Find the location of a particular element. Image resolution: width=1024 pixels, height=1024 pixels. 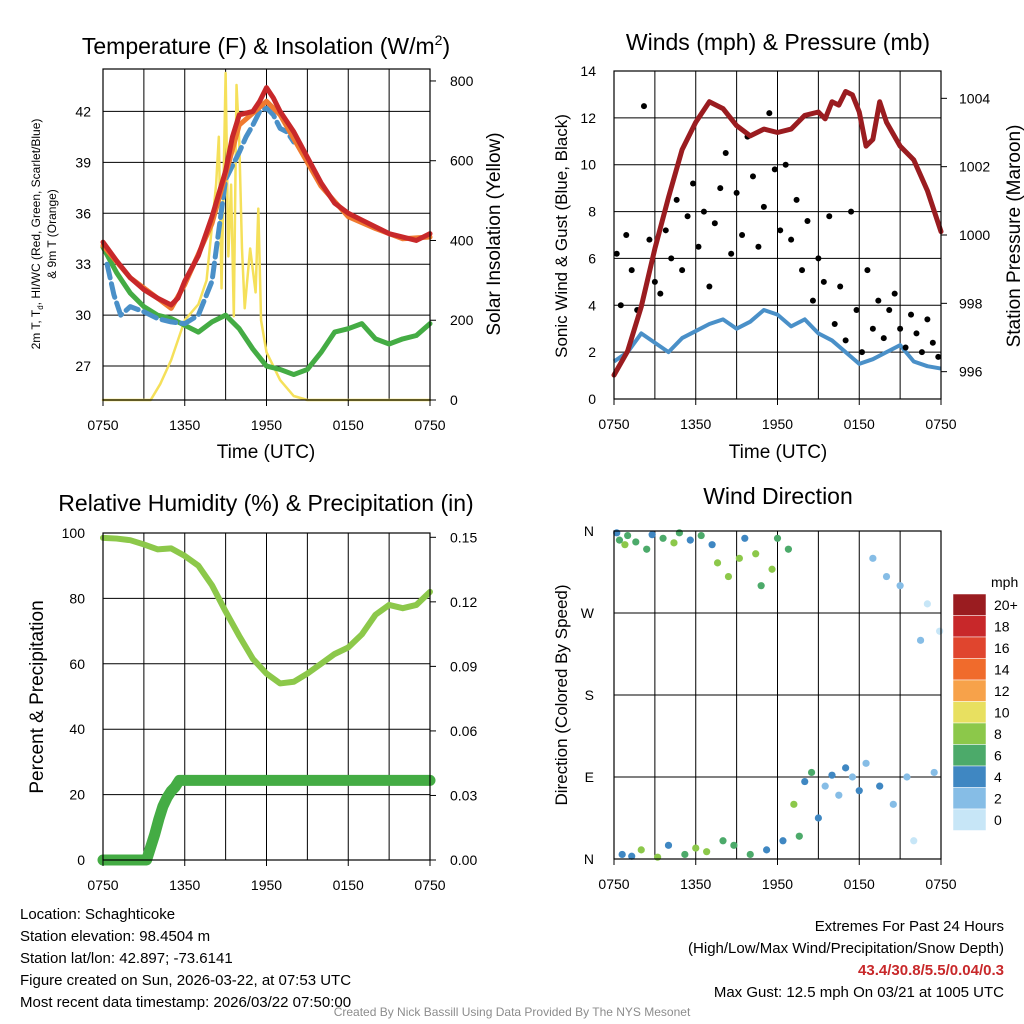

y2-tick-label: 1002 is located at coordinates (974, 167).